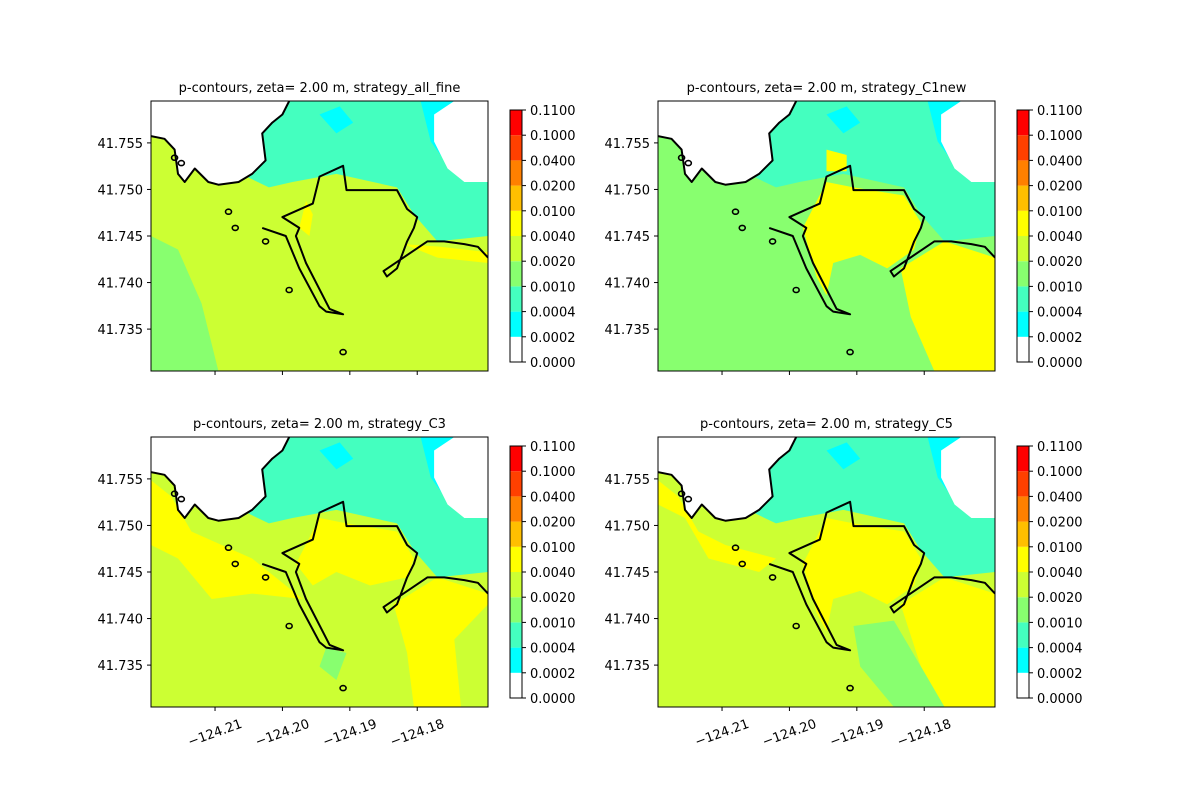 The width and height of the screenshot is (1200, 800). I want to click on contour-level-green, so click(333, 663).